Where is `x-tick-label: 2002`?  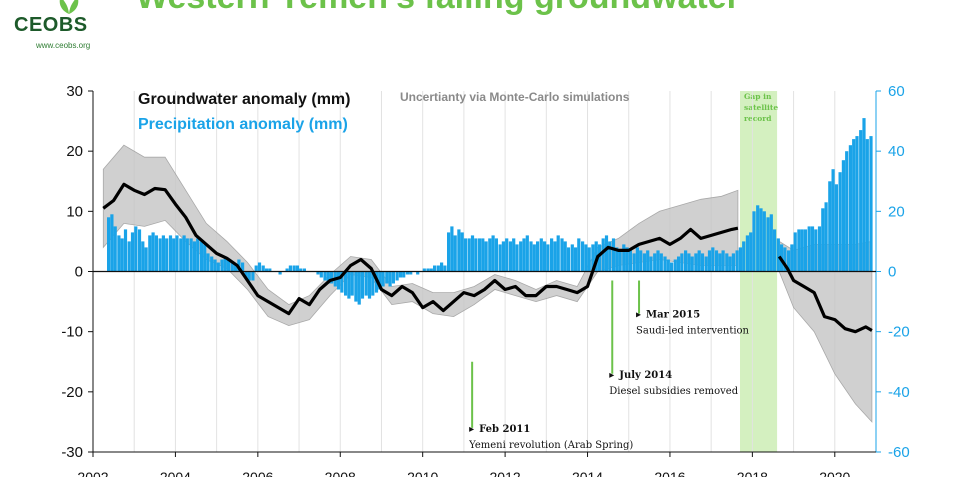 x-tick-label: 2002 is located at coordinates (92, 473).